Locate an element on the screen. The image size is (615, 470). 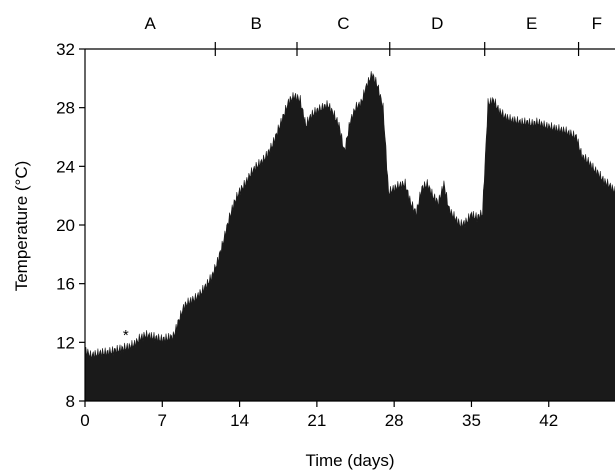
y-tick-label: 28 is located at coordinates (65, 108).